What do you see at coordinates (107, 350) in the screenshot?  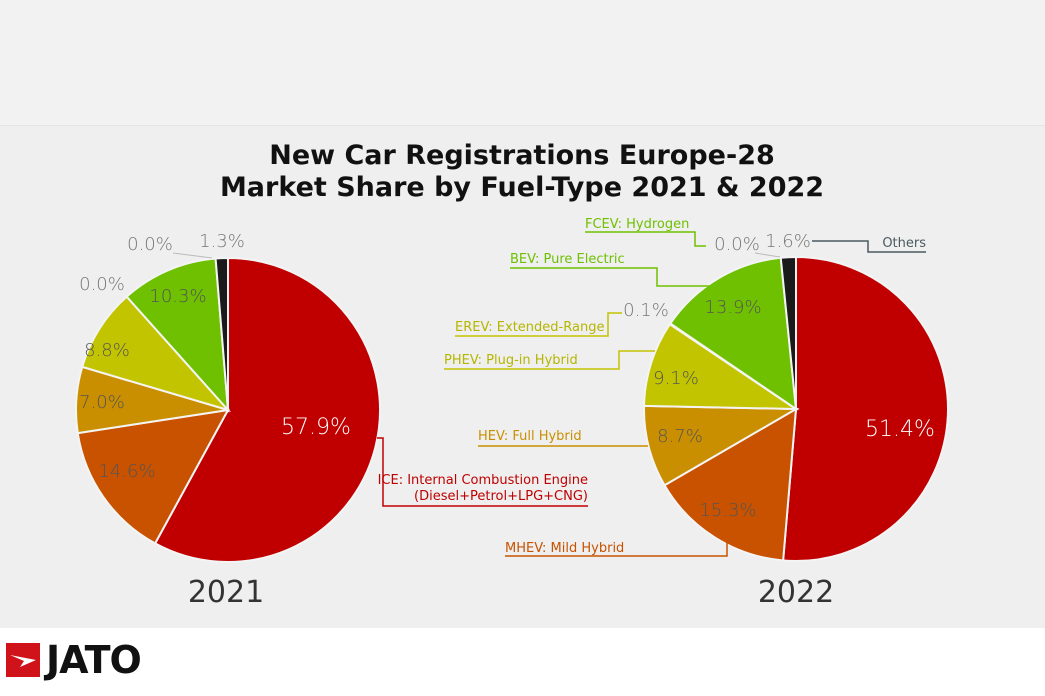 I see `data-label-2021-phev: 8.8%` at bounding box center [107, 350].